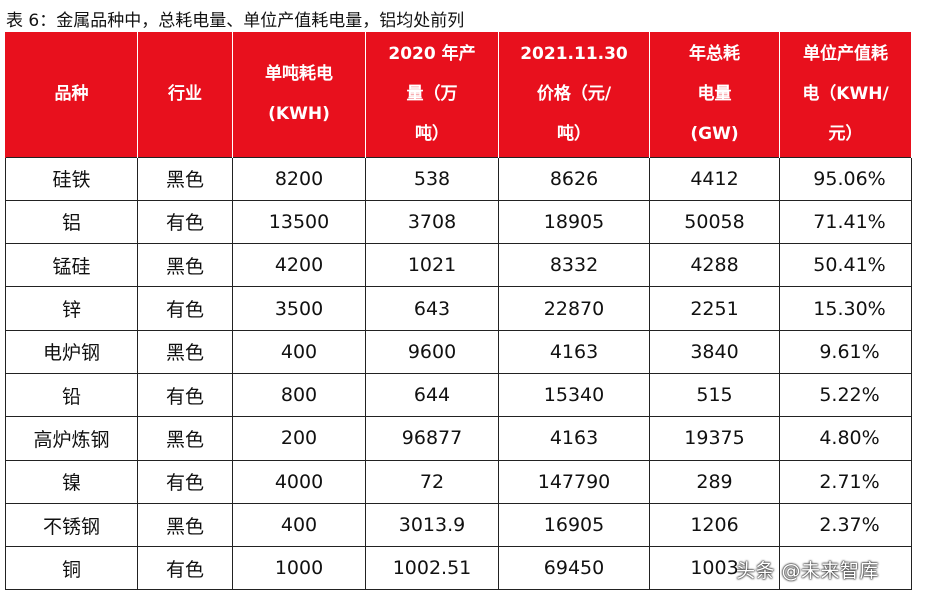 The height and width of the screenshot is (598, 927). I want to click on watermark: 头条 @未来智库, so click(808, 571).